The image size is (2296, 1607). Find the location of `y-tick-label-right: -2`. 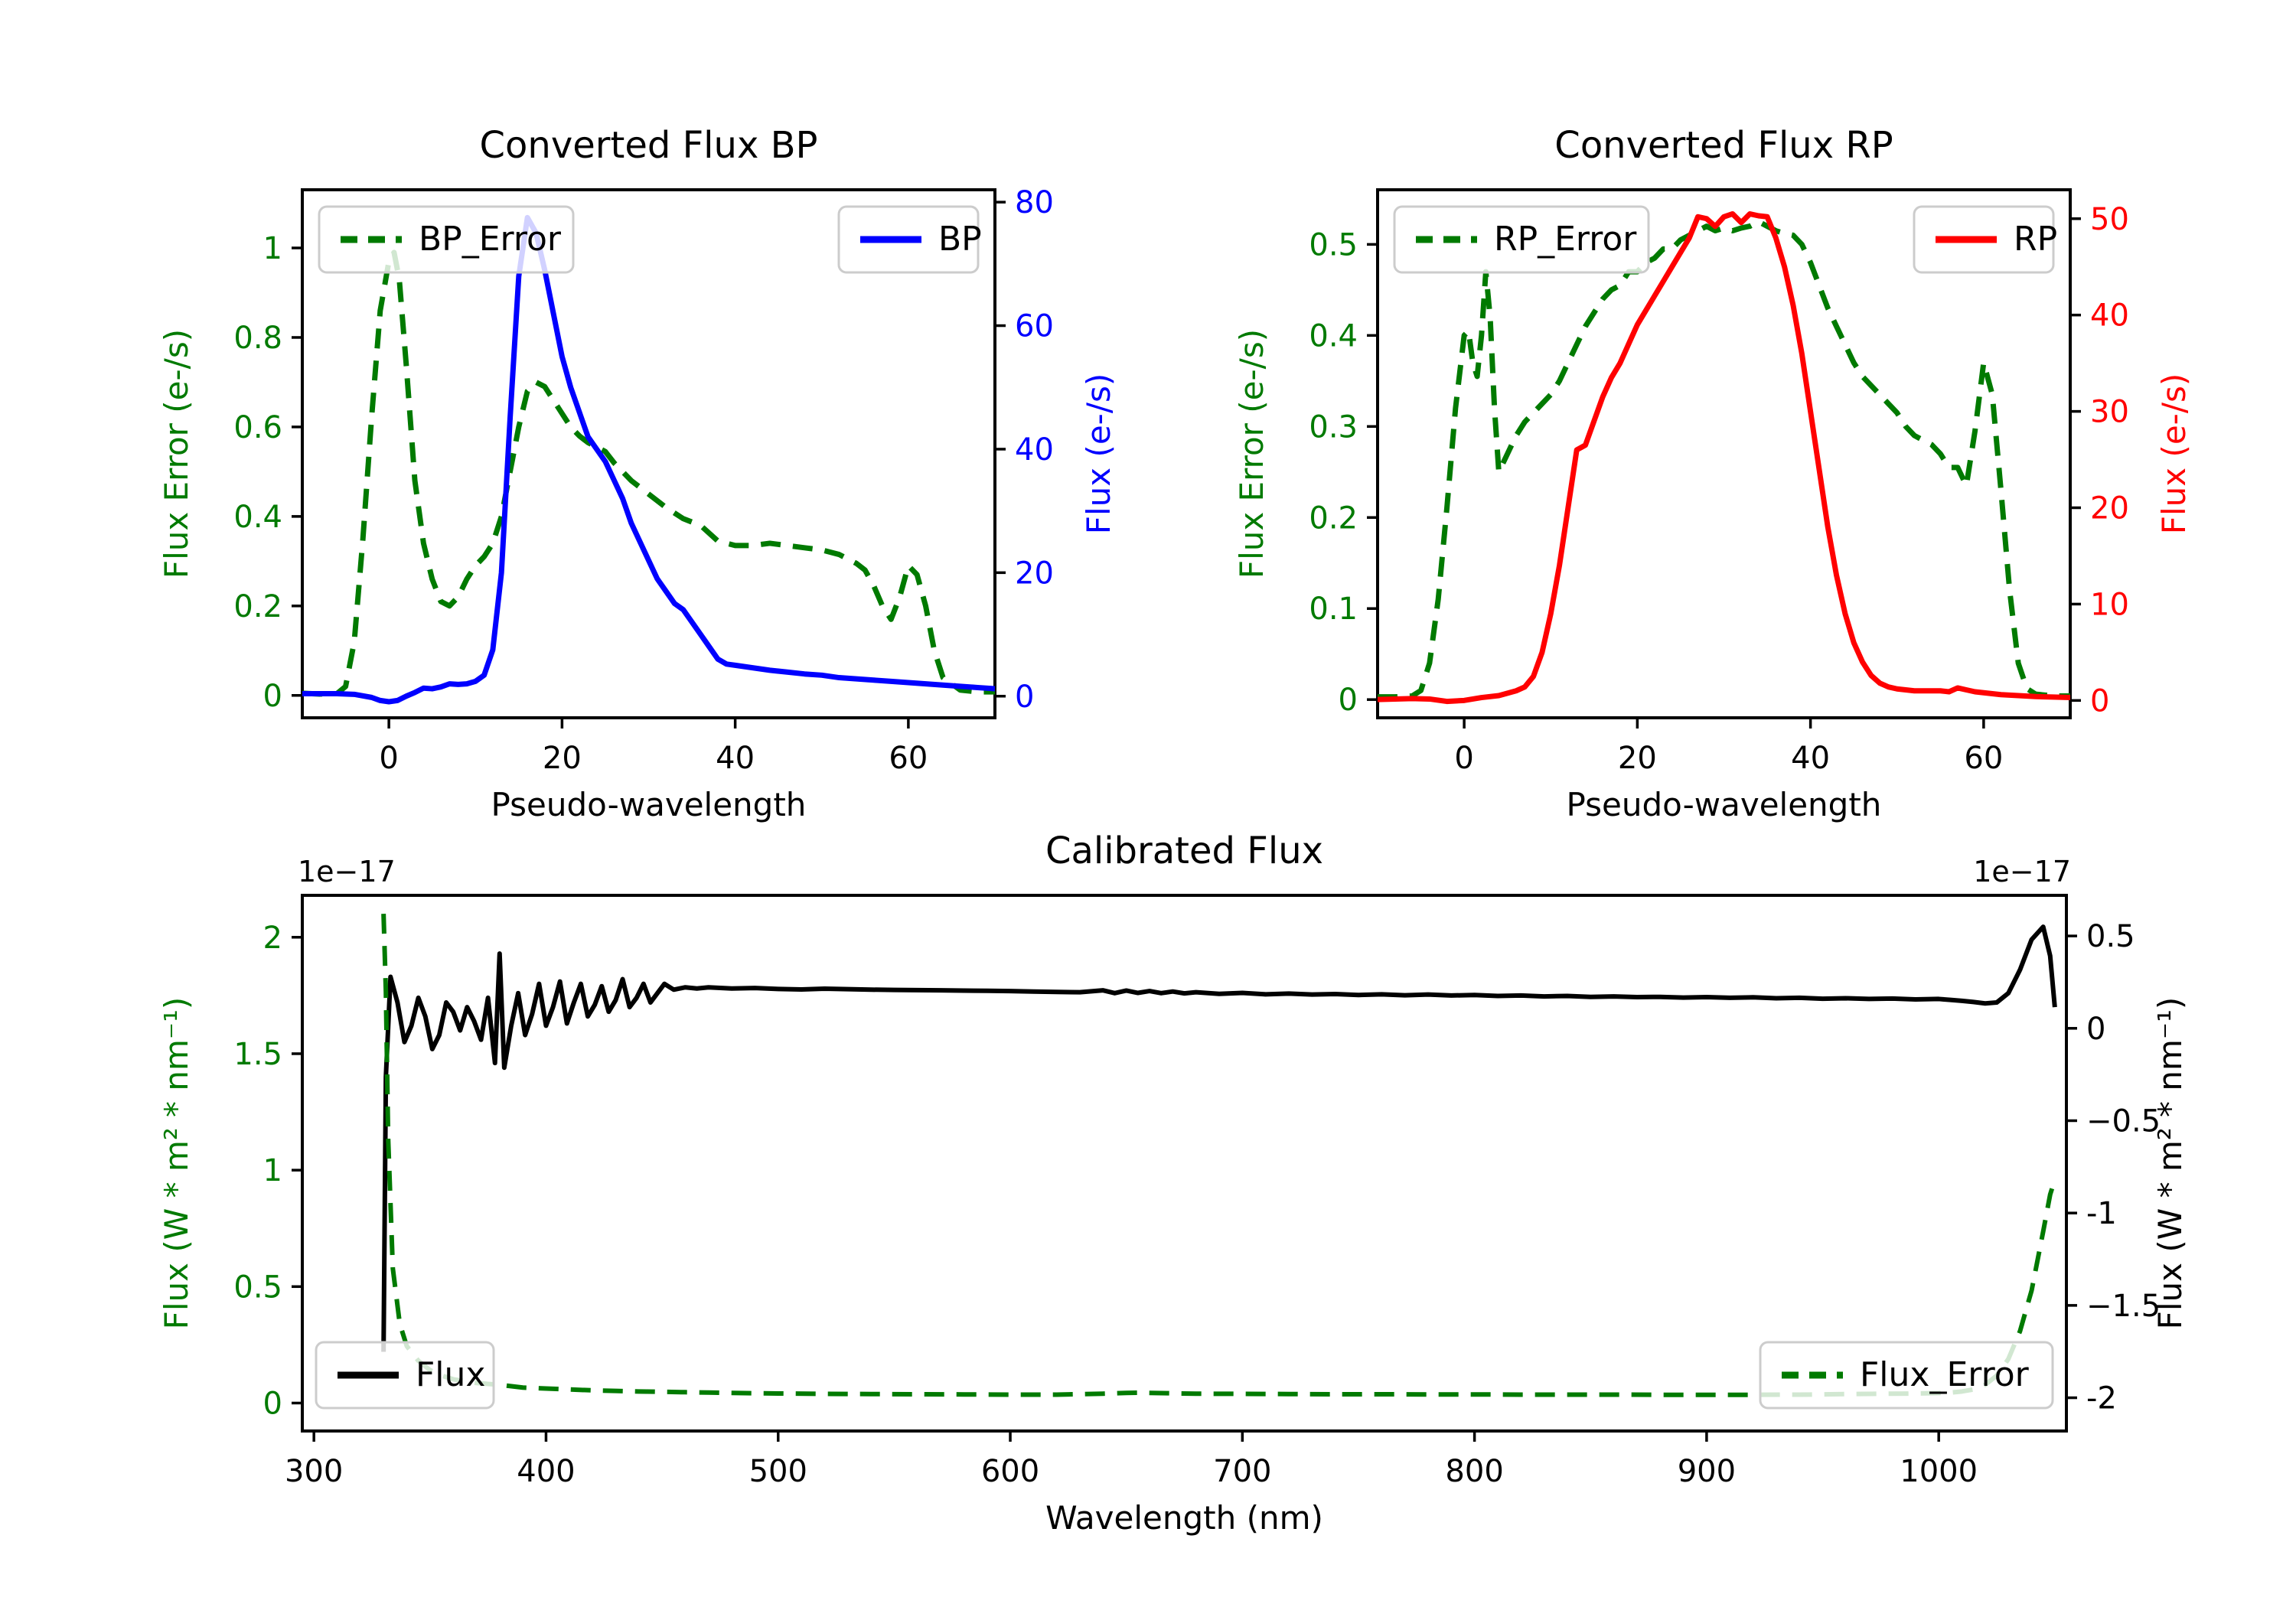

y-tick-label-right: -2 is located at coordinates (2101, 1398).